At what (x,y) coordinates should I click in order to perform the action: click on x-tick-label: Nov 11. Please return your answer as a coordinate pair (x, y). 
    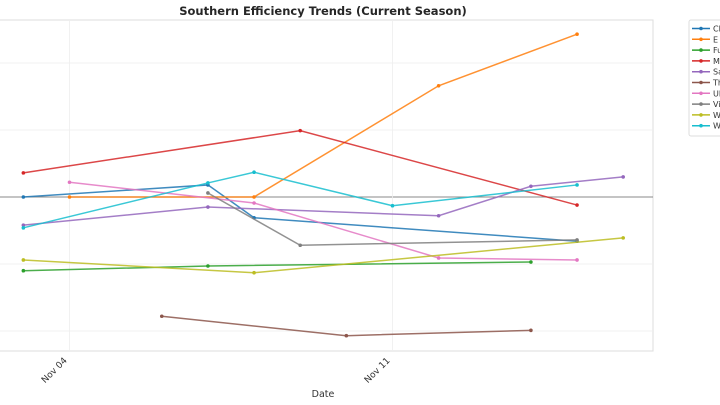
    Looking at the image, I should click on (378, 371).